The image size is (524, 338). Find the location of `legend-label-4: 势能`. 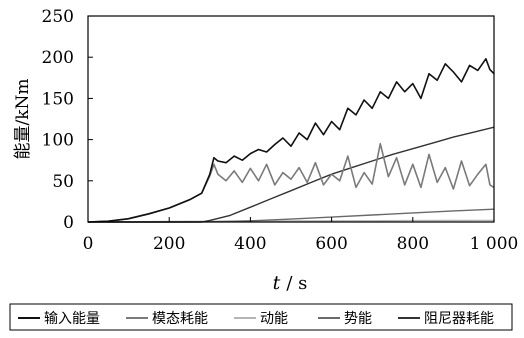

legend-label-4: 势能 is located at coordinates (358, 319).